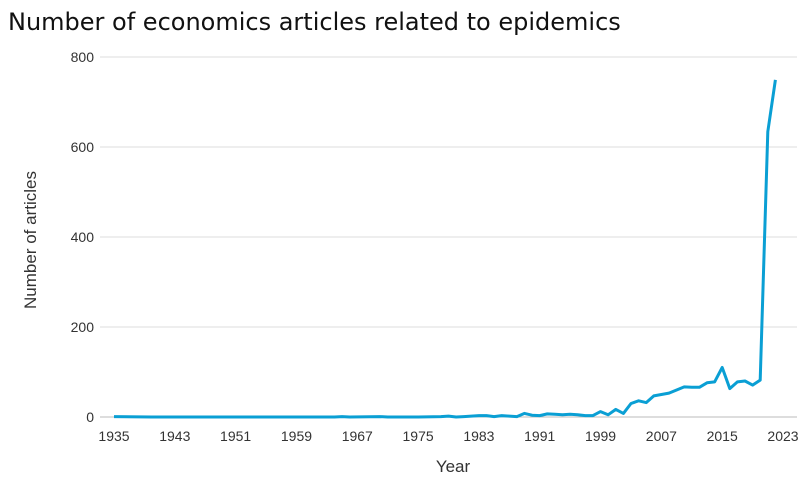 Image resolution: width=808 pixels, height=480 pixels. Describe the element at coordinates (113, 436) in the screenshot. I see `x-tick-label: 1935` at that location.